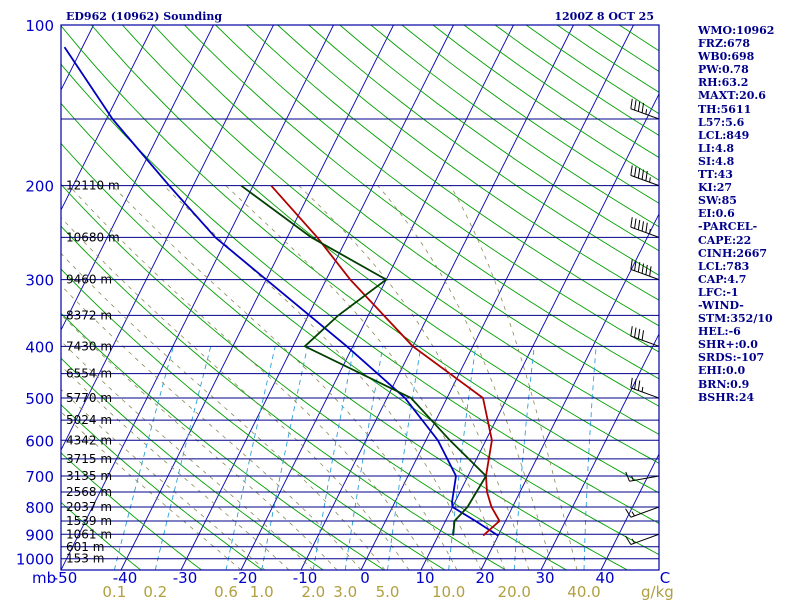 The image size is (800, 600). Describe the element at coordinates (89, 315) in the screenshot. I see `height-label: 8372 m` at that location.